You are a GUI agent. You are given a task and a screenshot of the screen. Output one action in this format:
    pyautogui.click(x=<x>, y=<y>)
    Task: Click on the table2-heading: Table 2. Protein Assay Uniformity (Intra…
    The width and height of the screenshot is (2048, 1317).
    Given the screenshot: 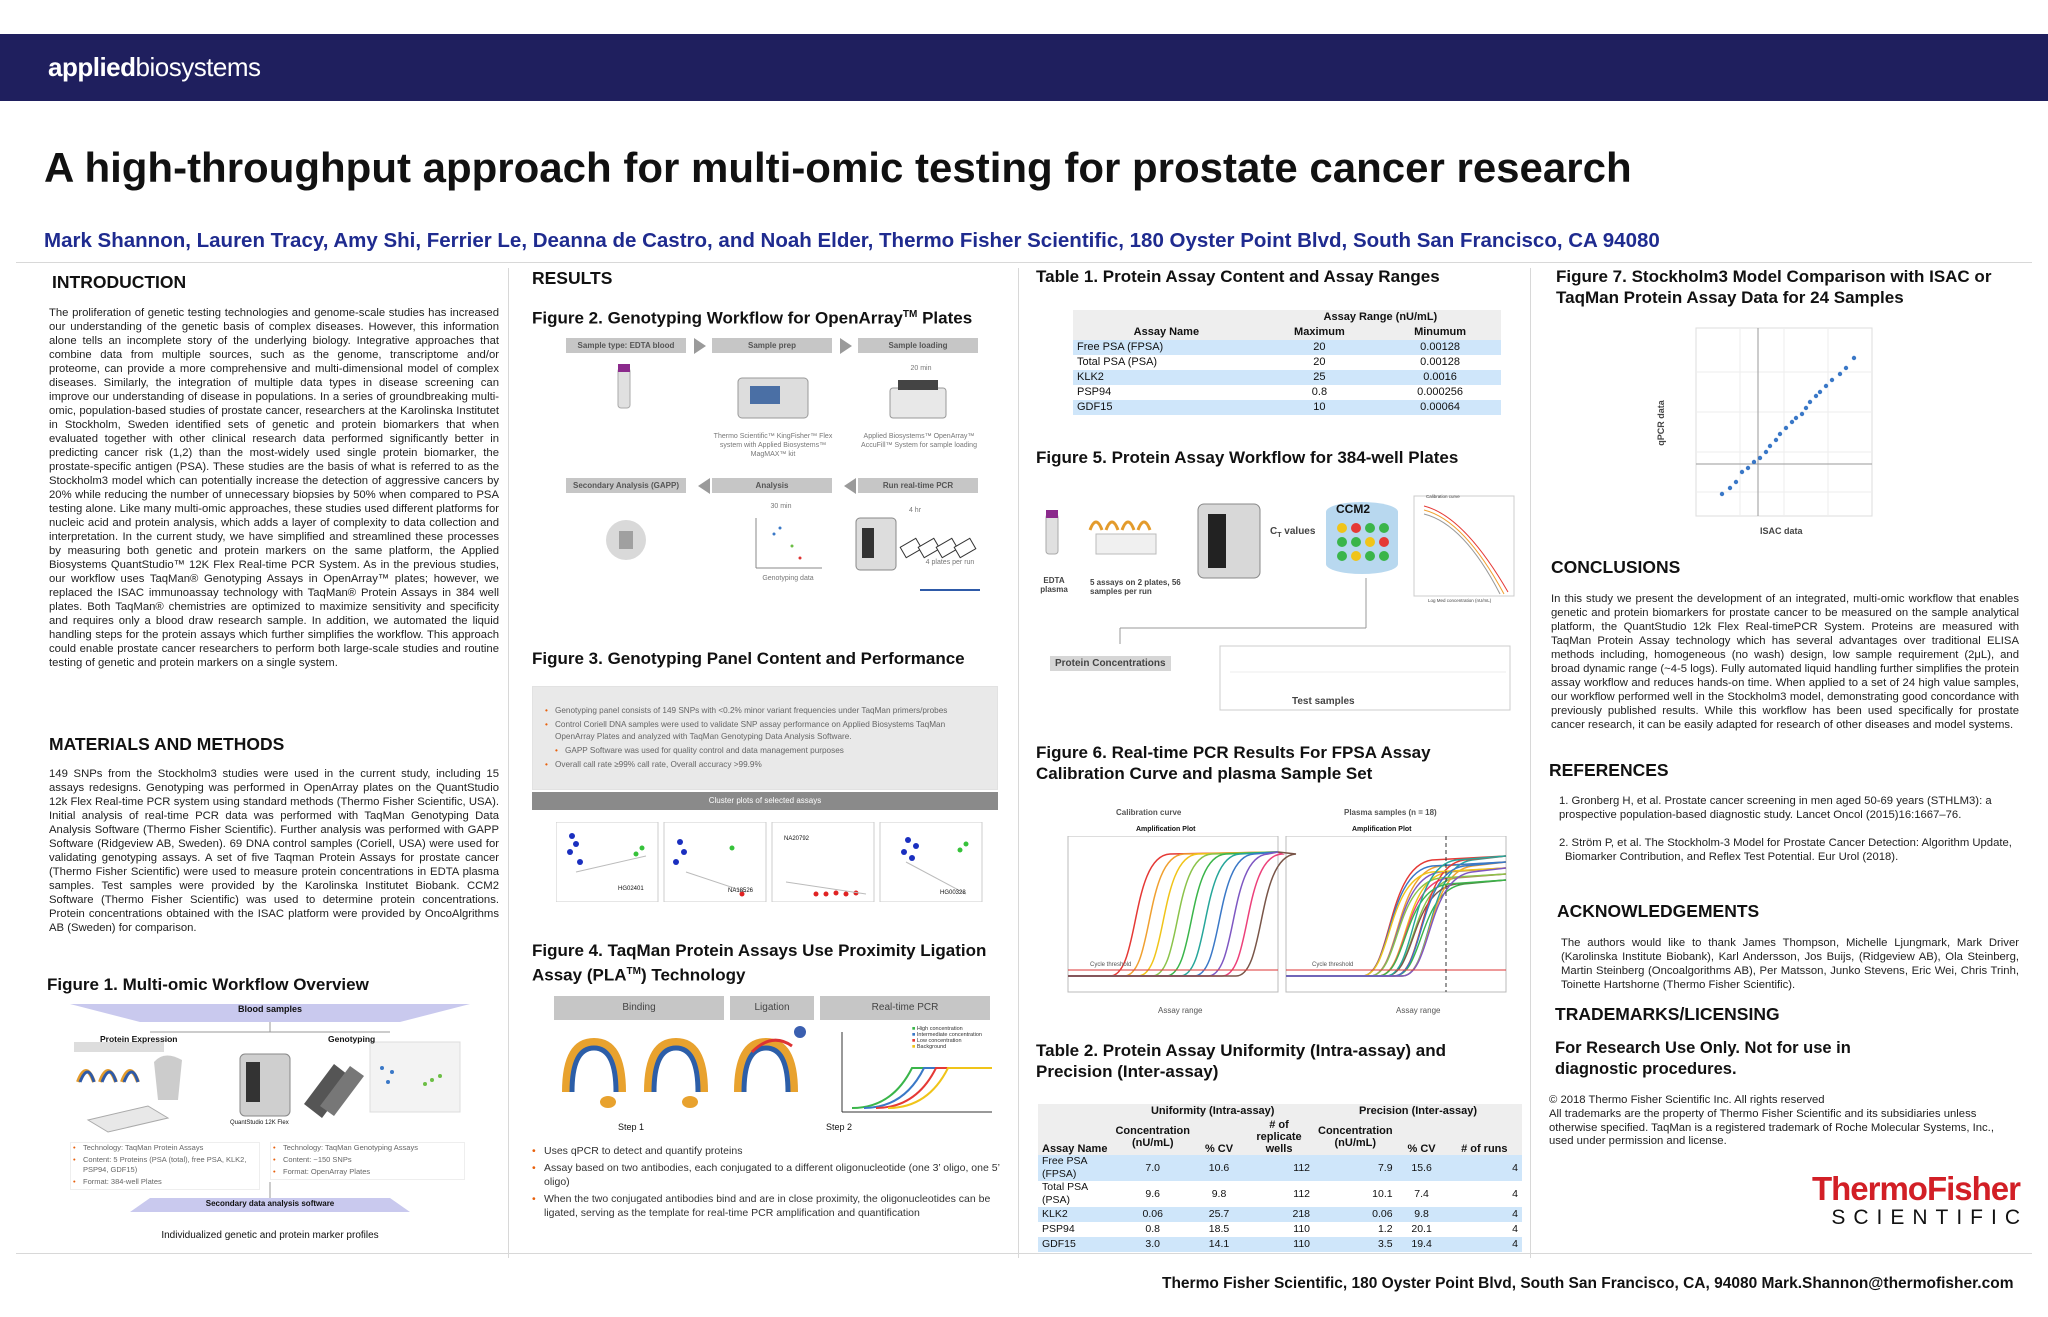 What is the action you would take?
    pyautogui.click(x=1241, y=1061)
    